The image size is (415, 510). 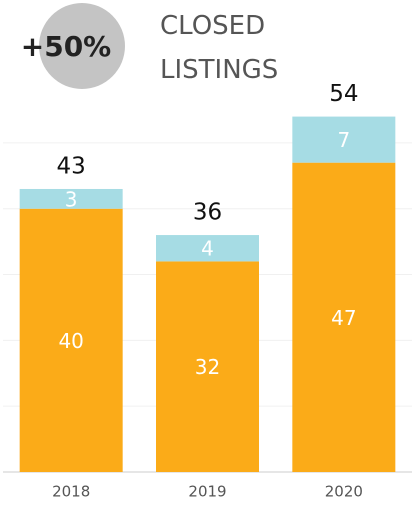 I want to click on chart-title: CLOSED LISTINGS, so click(x=219, y=48).